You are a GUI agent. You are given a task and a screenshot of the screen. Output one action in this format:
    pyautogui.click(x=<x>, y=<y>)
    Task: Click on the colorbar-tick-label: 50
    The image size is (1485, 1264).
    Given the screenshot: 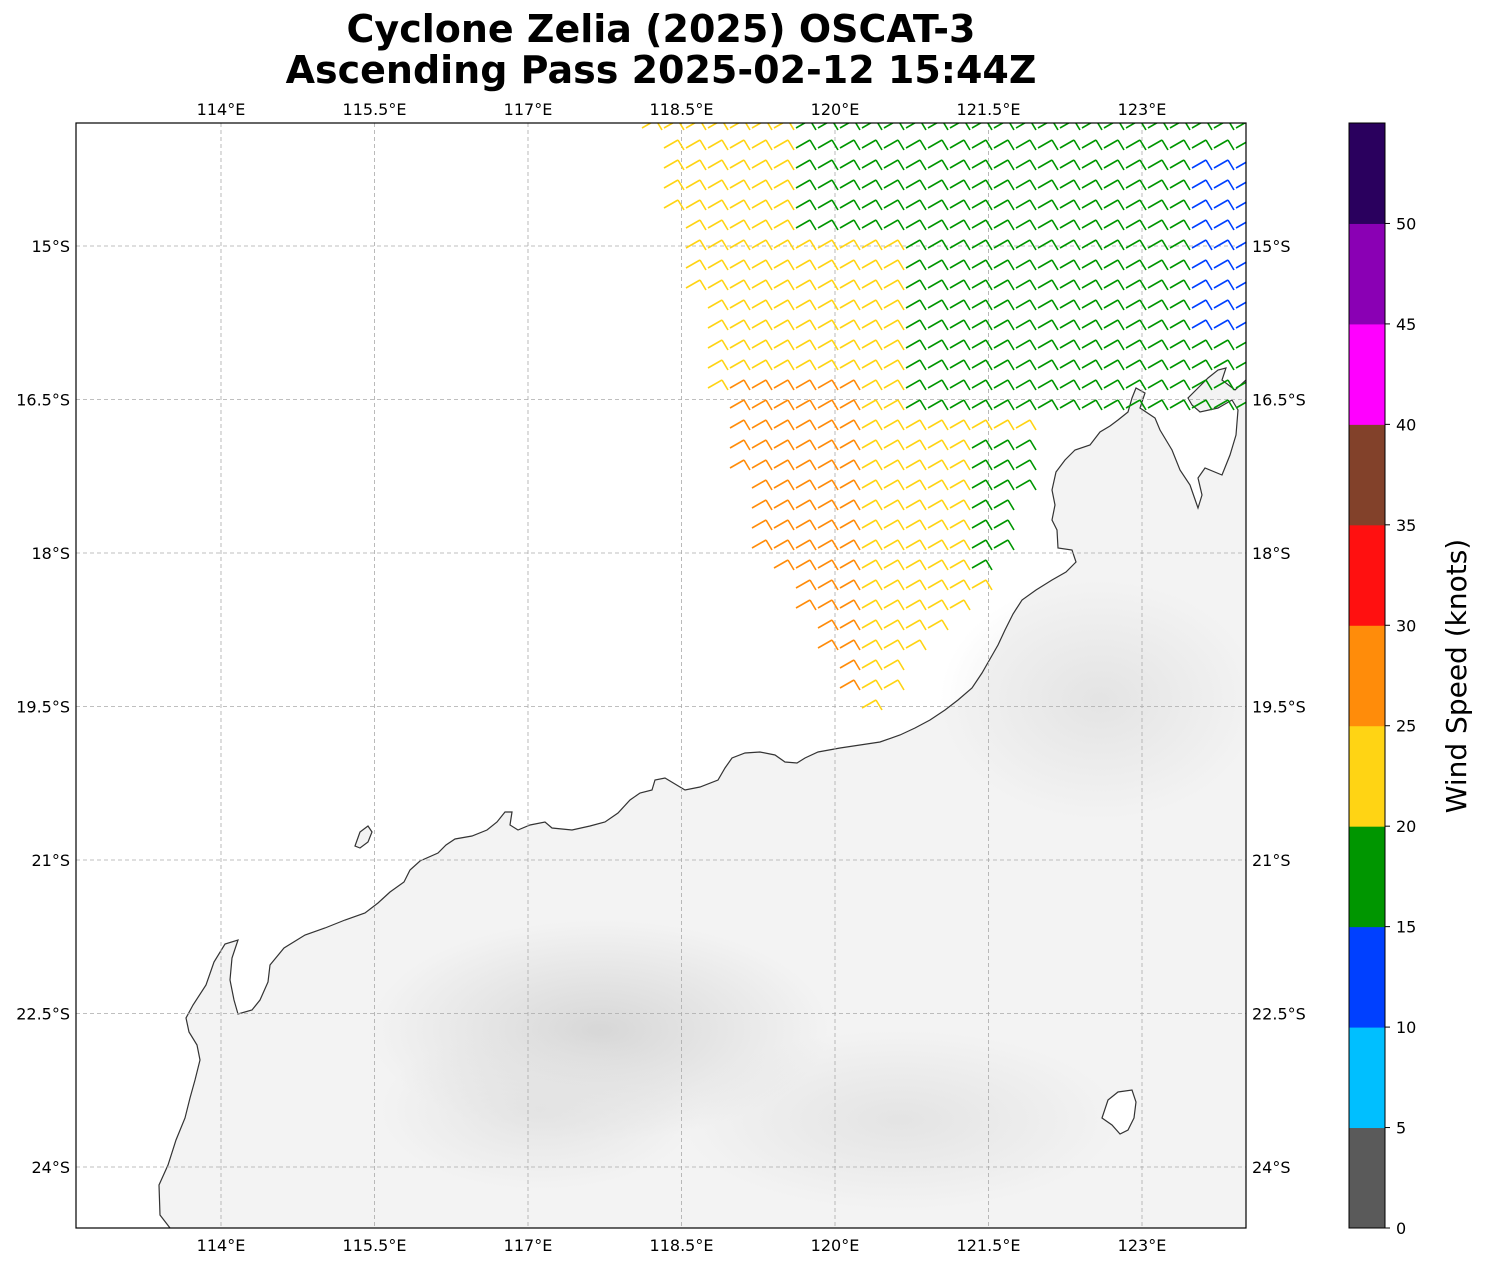 What is the action you would take?
    pyautogui.click(x=1406, y=223)
    